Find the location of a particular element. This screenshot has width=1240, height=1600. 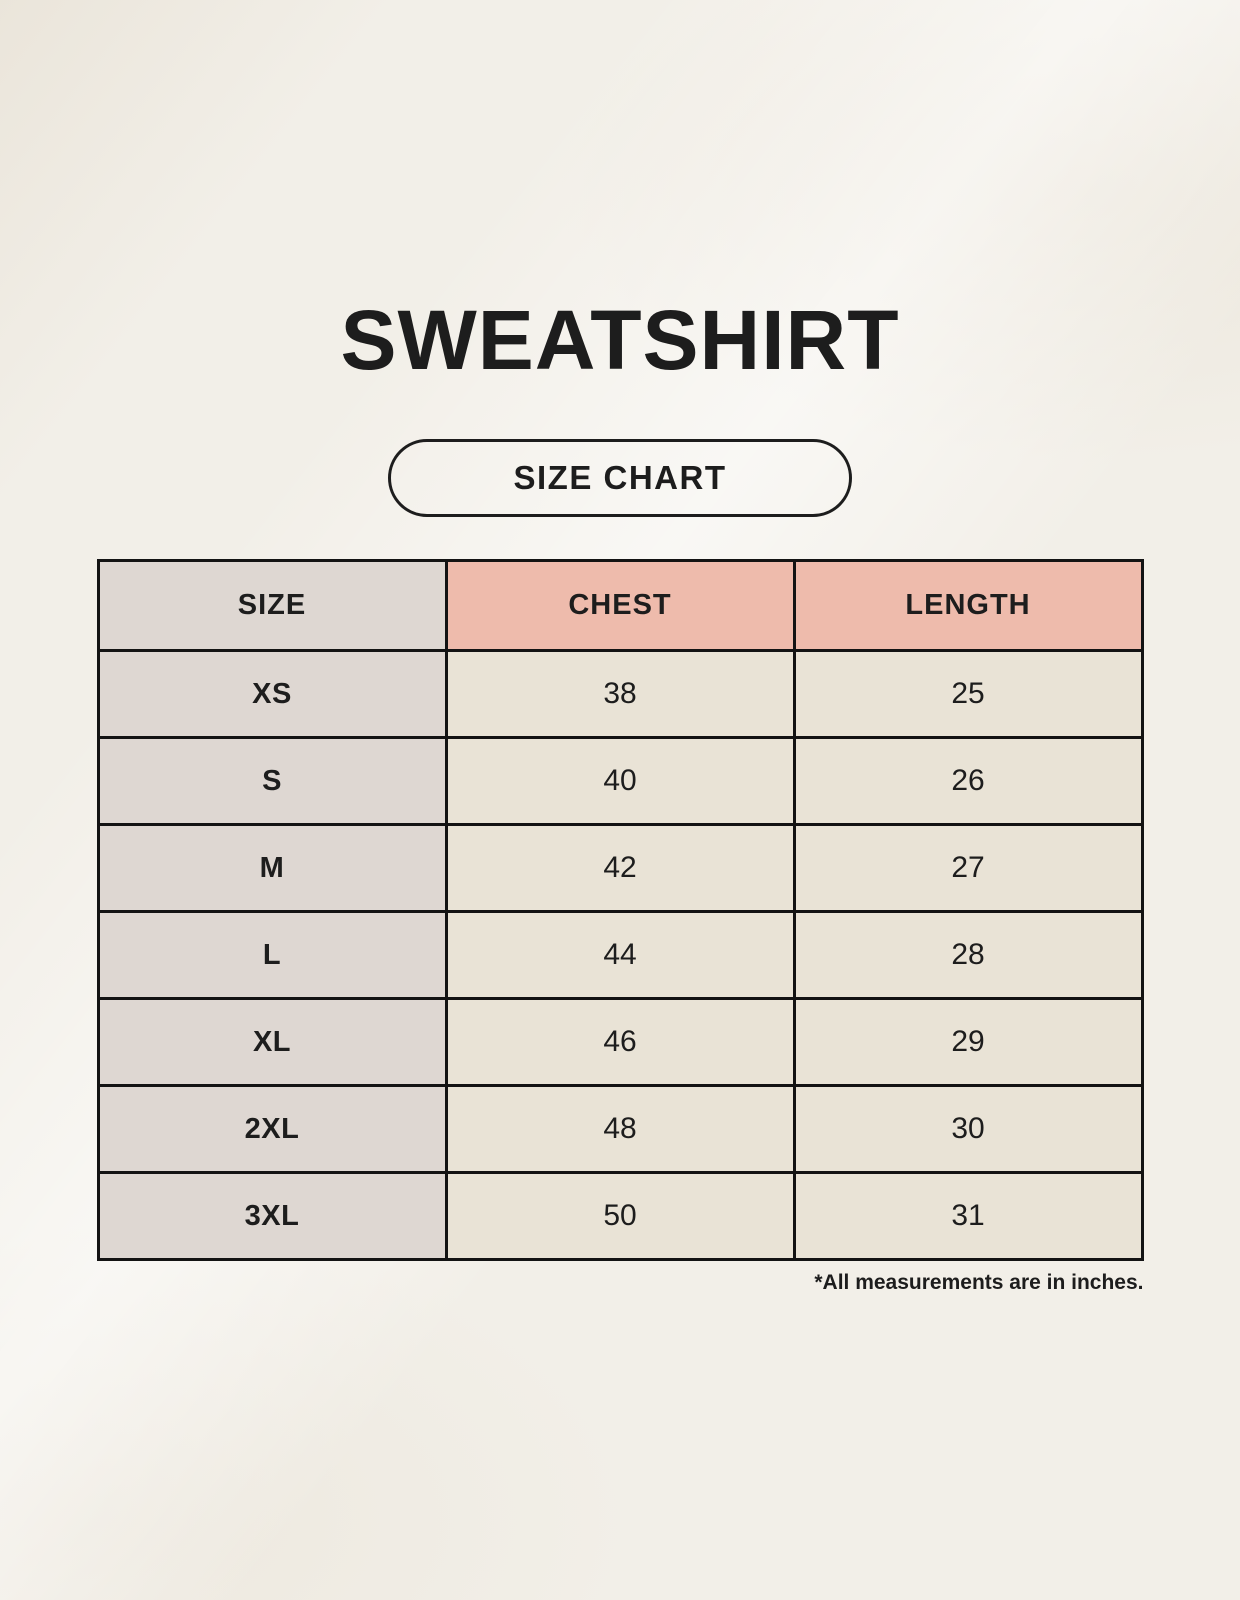

length-value: 27 is located at coordinates (968, 868).